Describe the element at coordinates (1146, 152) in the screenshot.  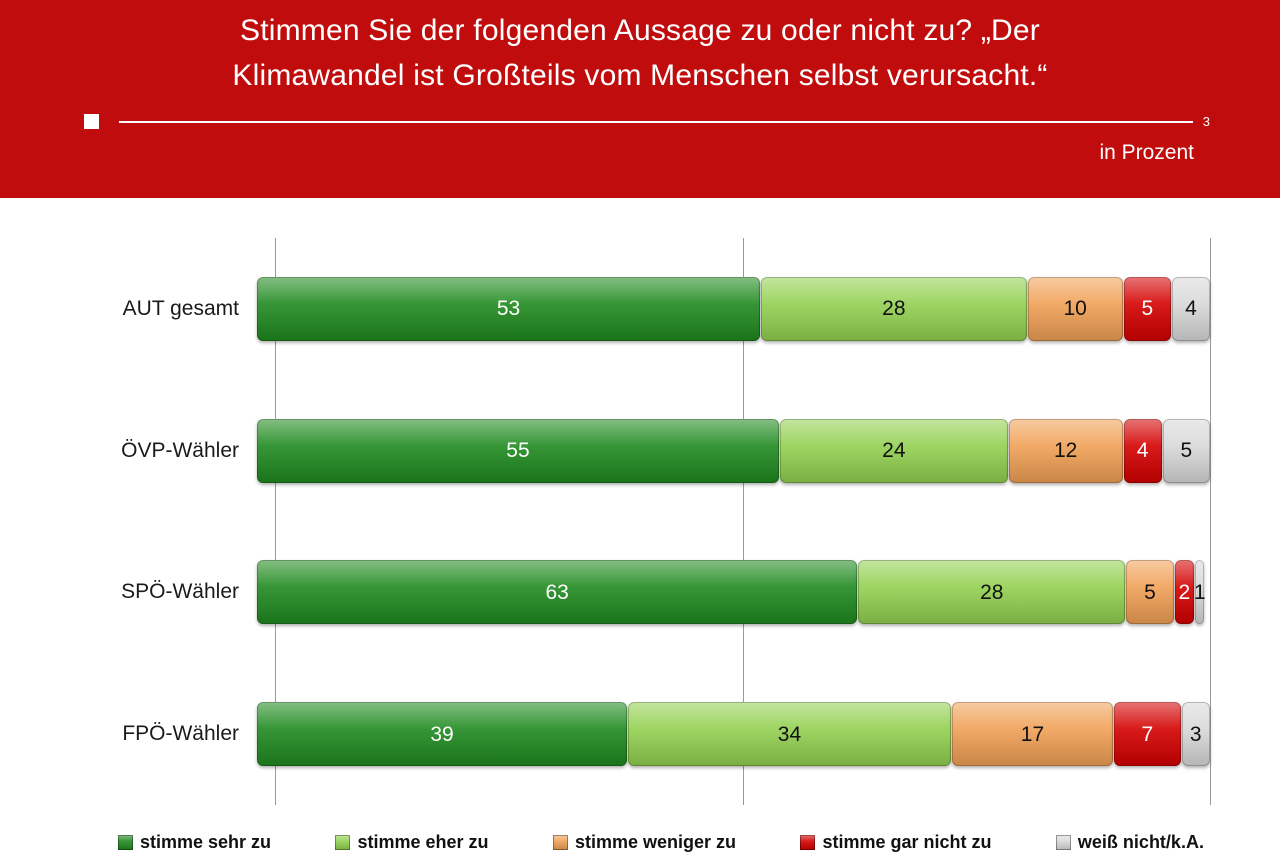
I see `unit-label: in Prozent` at that location.